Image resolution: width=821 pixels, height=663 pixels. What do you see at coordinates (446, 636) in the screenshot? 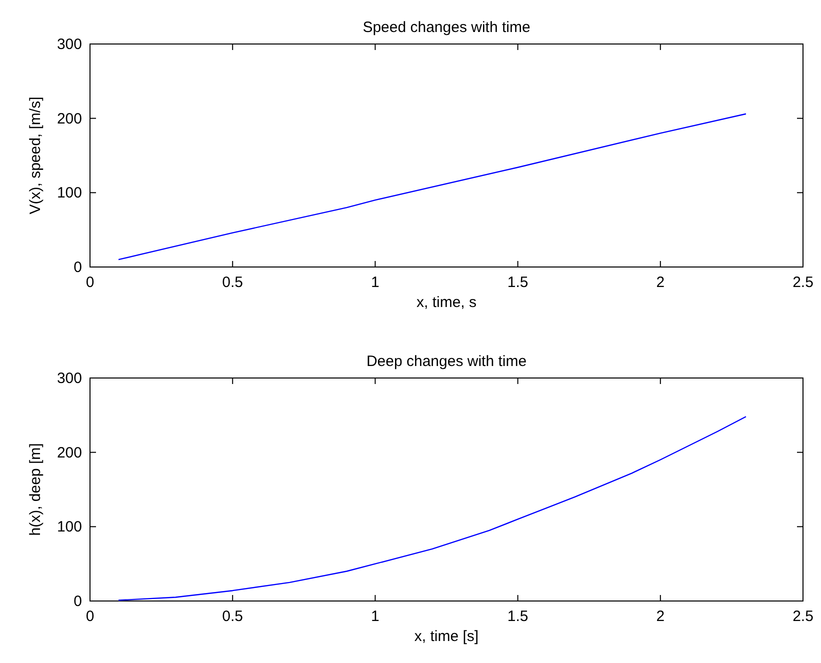
I see `x-axis-title: x, time [s]` at bounding box center [446, 636].